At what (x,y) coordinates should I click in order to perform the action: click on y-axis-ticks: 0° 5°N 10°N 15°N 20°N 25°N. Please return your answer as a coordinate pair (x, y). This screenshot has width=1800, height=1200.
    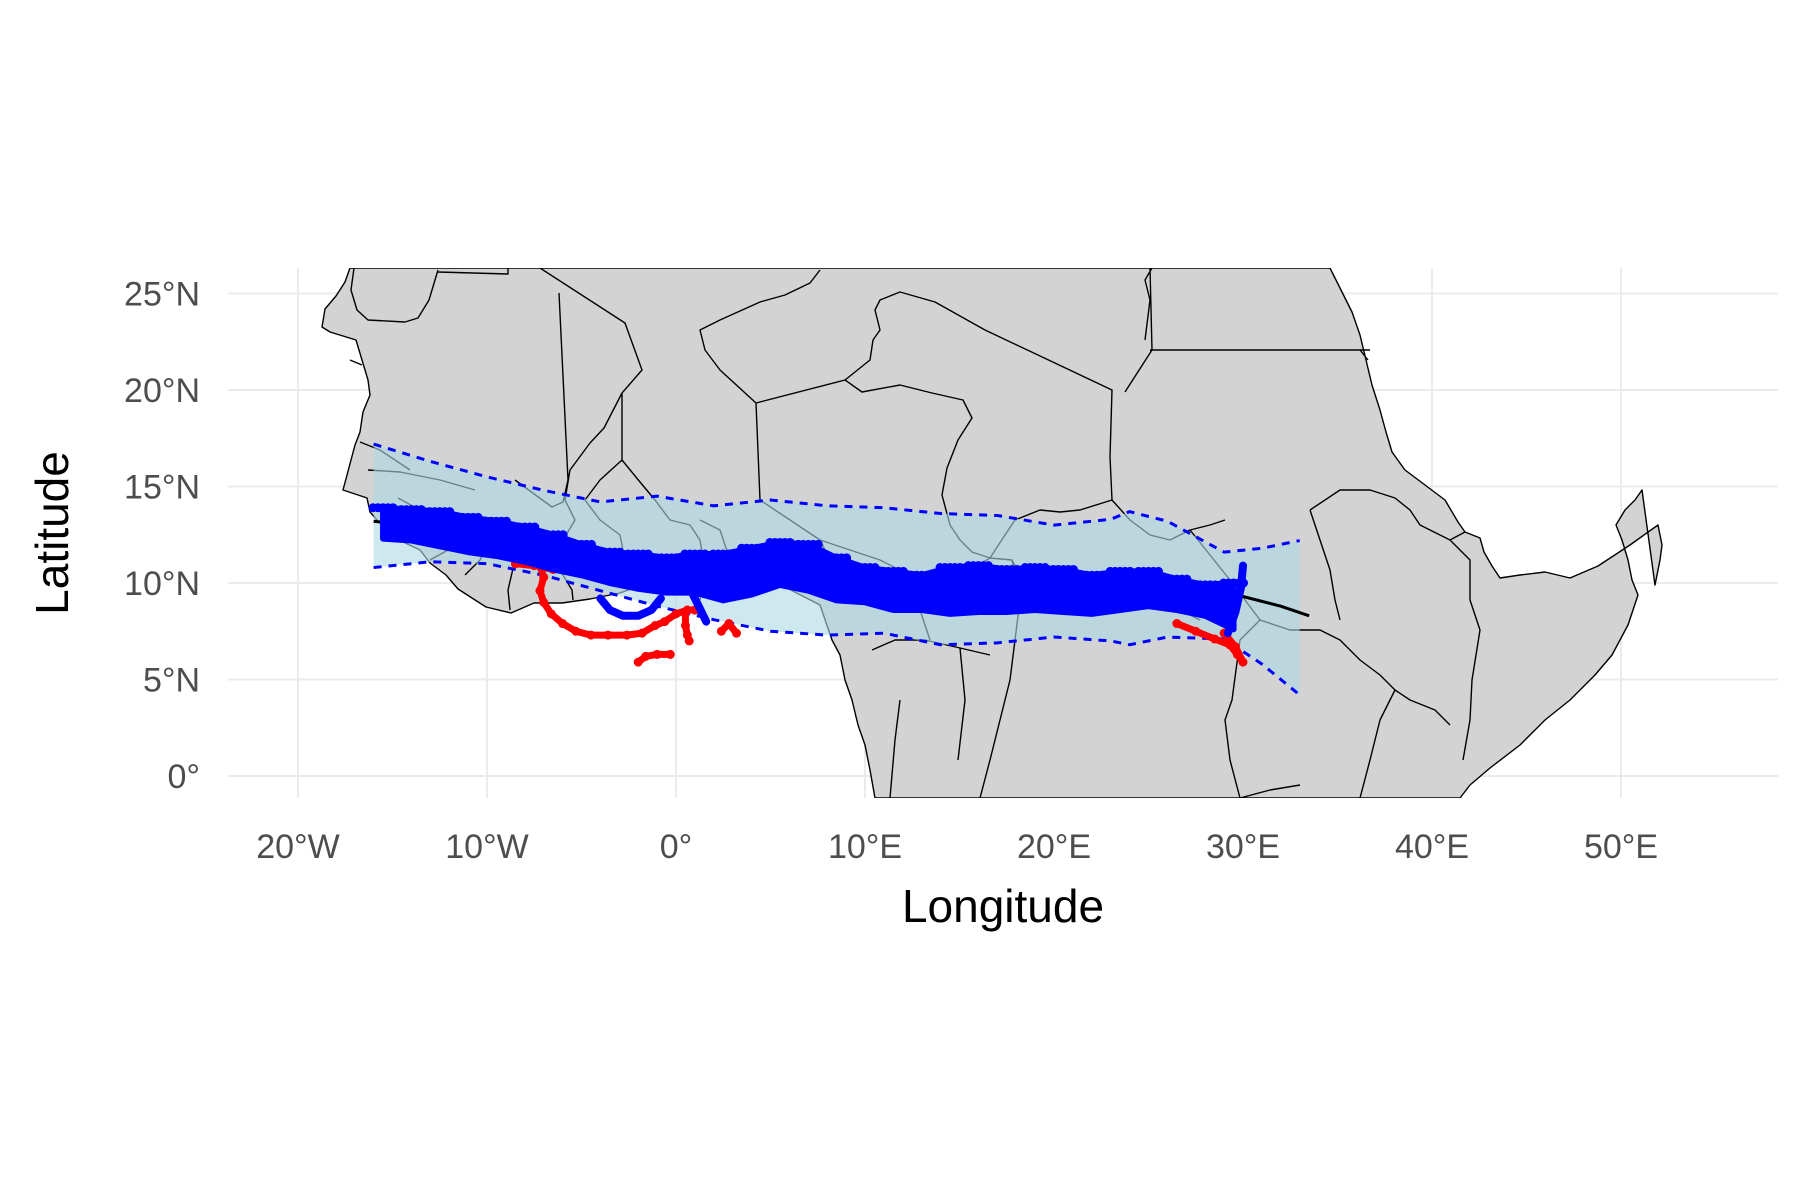
    Looking at the image, I should click on (162, 536).